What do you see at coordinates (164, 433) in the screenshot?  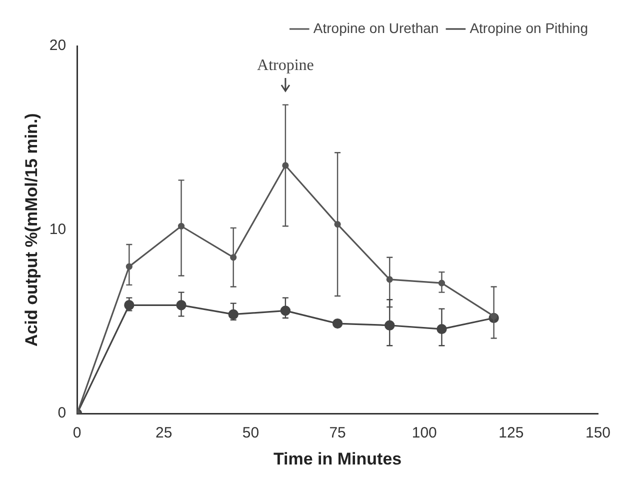 I see `x-tick-label: 25` at bounding box center [164, 433].